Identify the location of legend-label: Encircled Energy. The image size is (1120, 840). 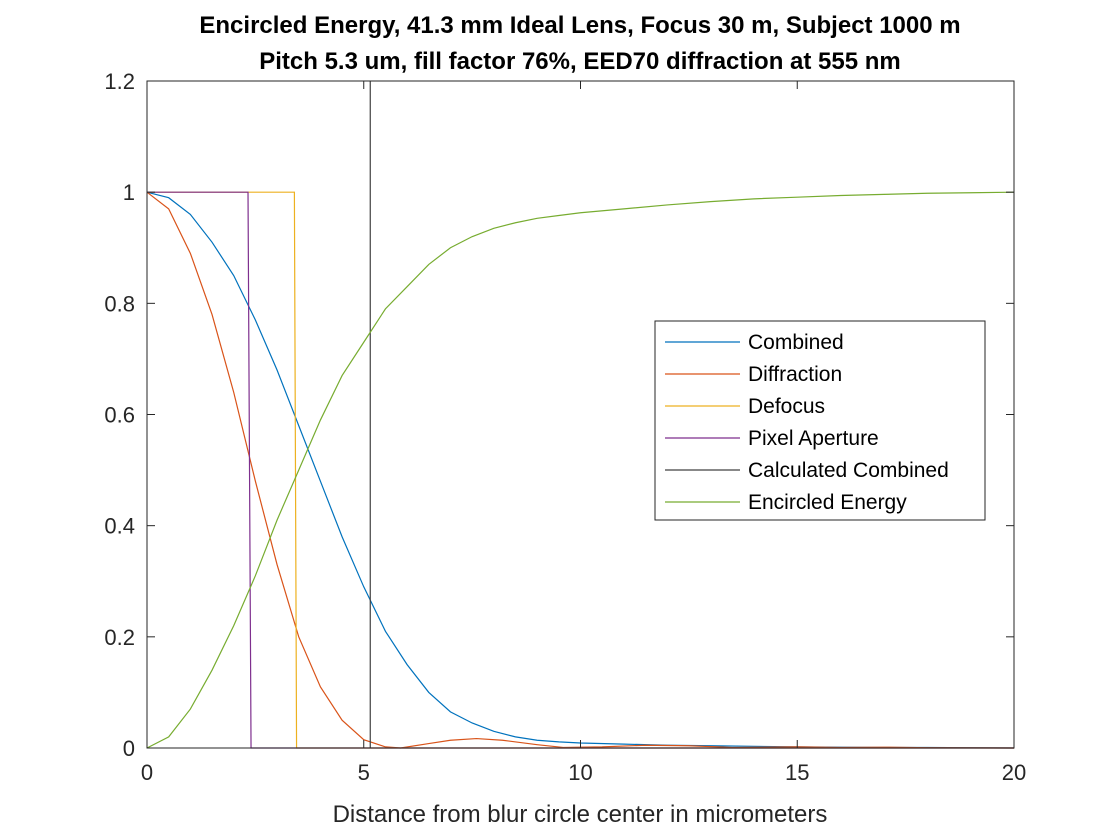
(827, 502).